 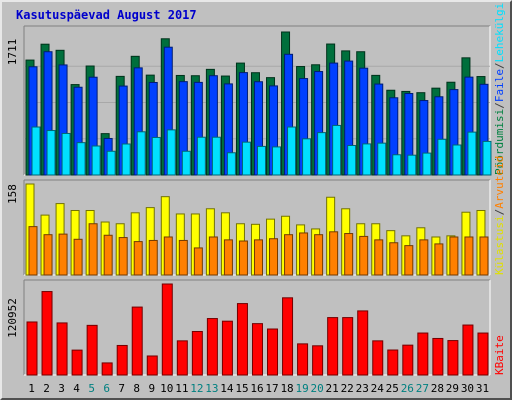 I want to click on x-tick-label: 12, so click(x=196, y=388).